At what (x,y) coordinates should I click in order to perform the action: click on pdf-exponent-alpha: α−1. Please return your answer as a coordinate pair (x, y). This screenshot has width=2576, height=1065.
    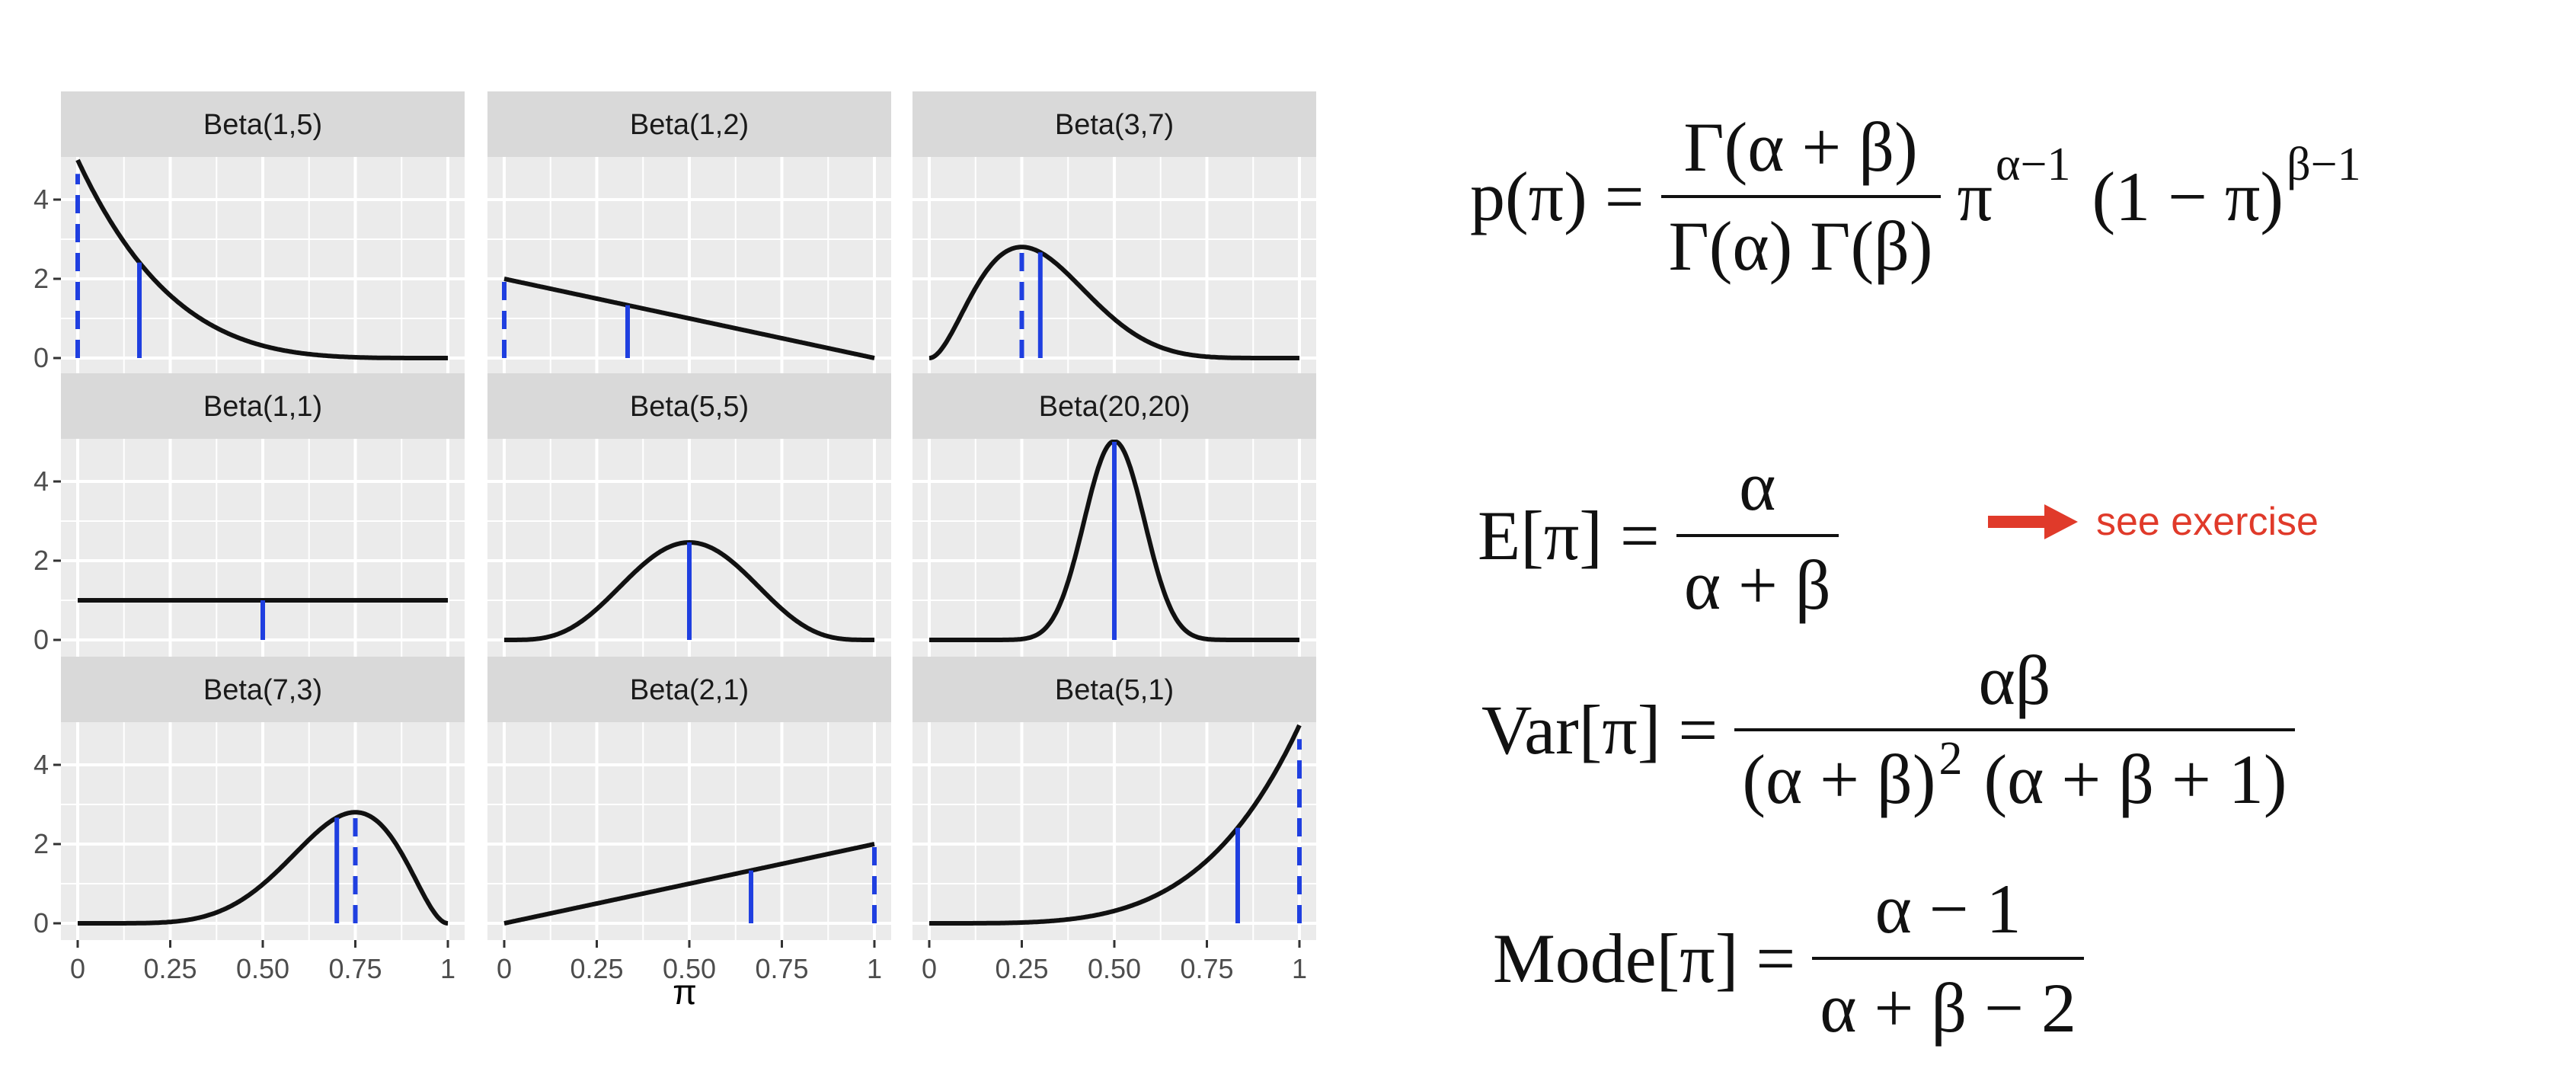
    Looking at the image, I should click on (2034, 164).